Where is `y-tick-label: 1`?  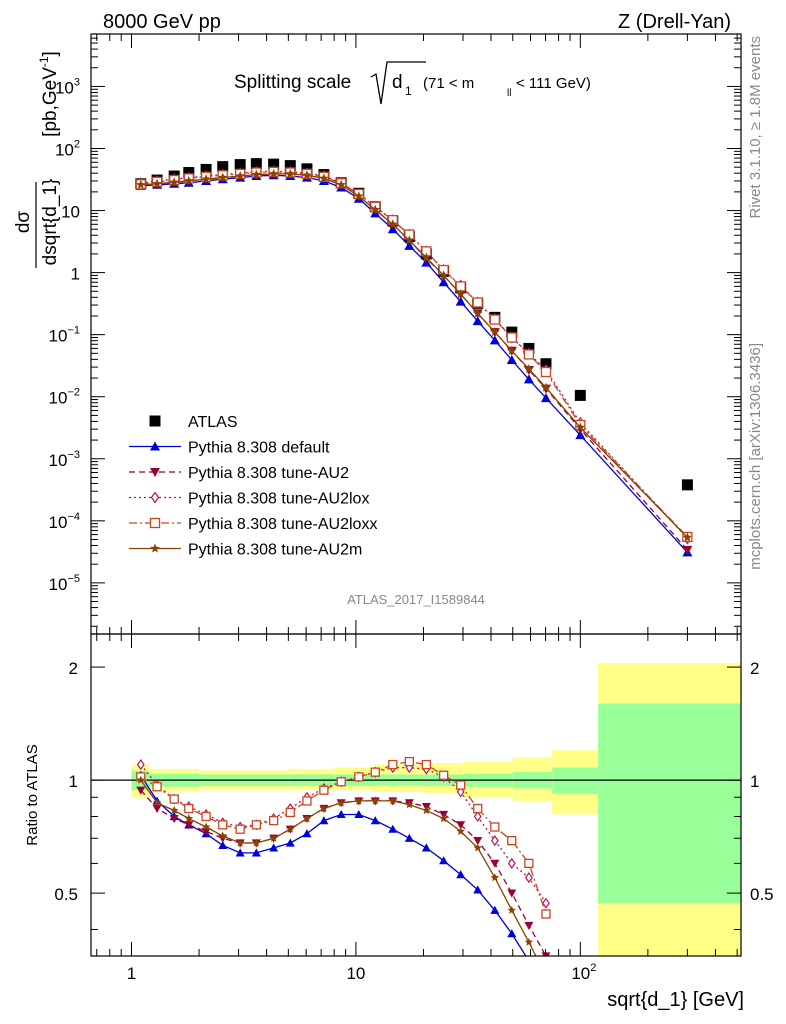
y-tick-label: 1 is located at coordinates (75, 274).